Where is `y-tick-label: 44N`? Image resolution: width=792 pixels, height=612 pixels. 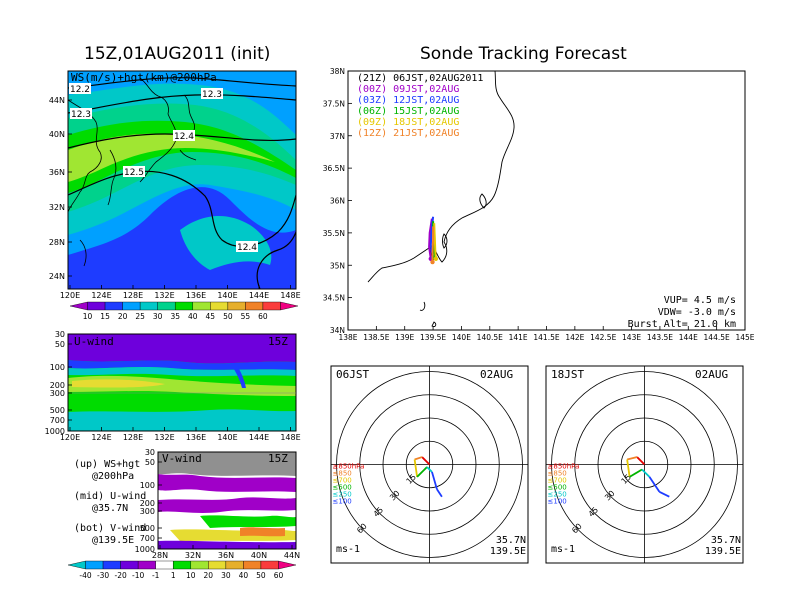 y-tick-label: 44N is located at coordinates (57, 100).